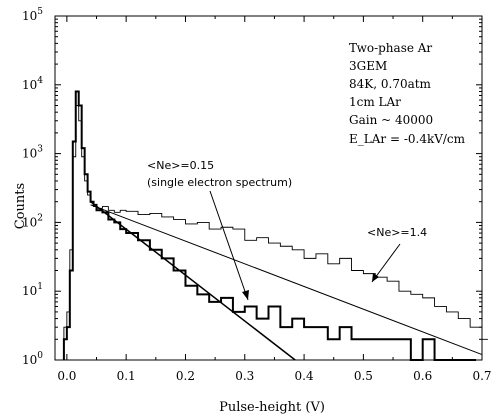  Describe the element at coordinates (32, 15) in the screenshot. I see `y-tick-label: 10⁵` at that location.